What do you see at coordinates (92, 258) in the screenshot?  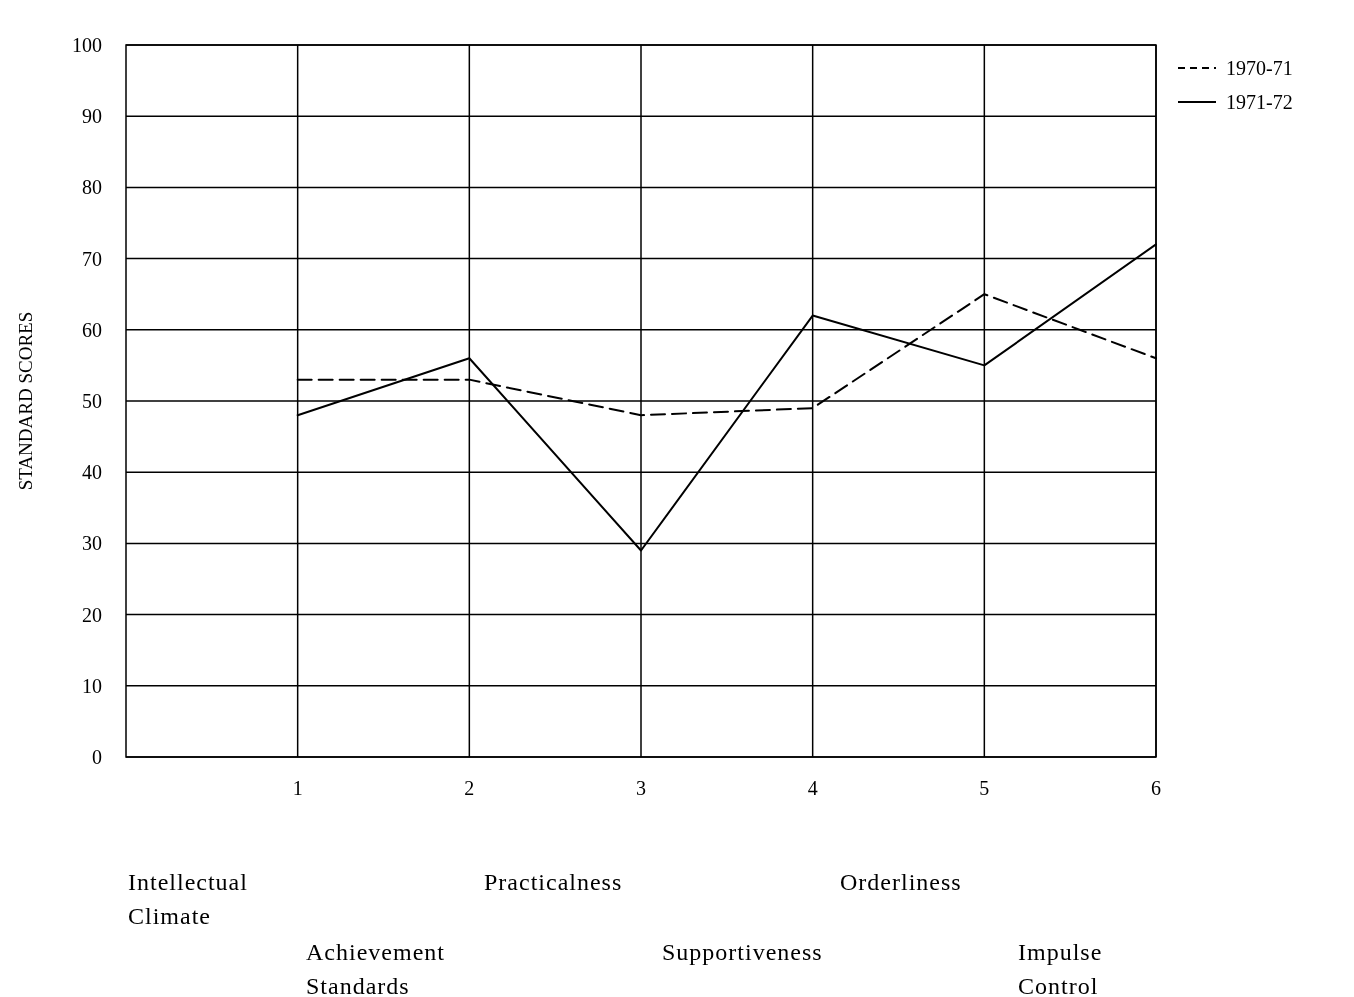 I see `y-tick-label: 70` at bounding box center [92, 258].